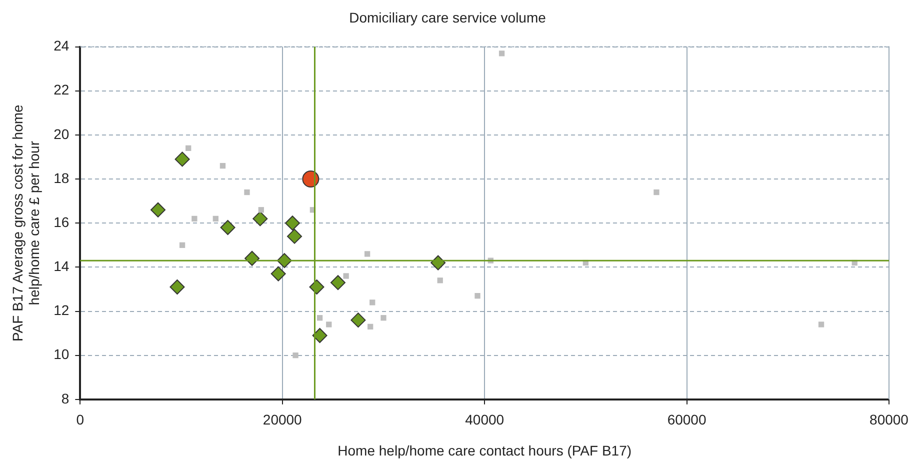 This screenshot has width=919, height=466. What do you see at coordinates (25, 223) in the screenshot?
I see `y-axis-title: PAF B17 Average gross cost for home help/home care £ per hour` at bounding box center [25, 223].